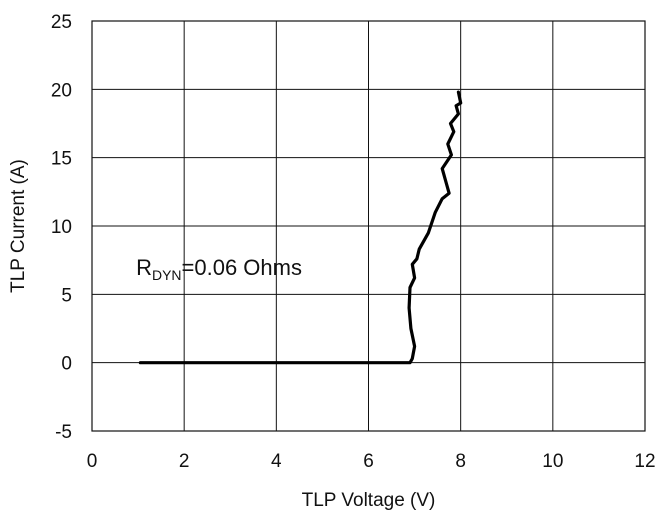  Describe the element at coordinates (61, 227) in the screenshot. I see `y-tick-label: 10` at that location.